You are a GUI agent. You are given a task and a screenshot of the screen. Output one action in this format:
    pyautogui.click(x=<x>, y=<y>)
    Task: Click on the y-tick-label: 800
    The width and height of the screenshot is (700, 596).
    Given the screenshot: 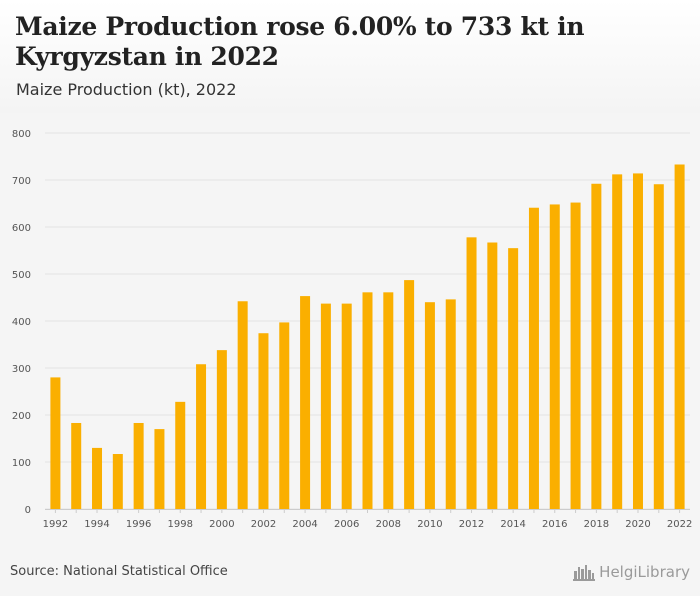 What is the action you would take?
    pyautogui.click(x=21, y=134)
    